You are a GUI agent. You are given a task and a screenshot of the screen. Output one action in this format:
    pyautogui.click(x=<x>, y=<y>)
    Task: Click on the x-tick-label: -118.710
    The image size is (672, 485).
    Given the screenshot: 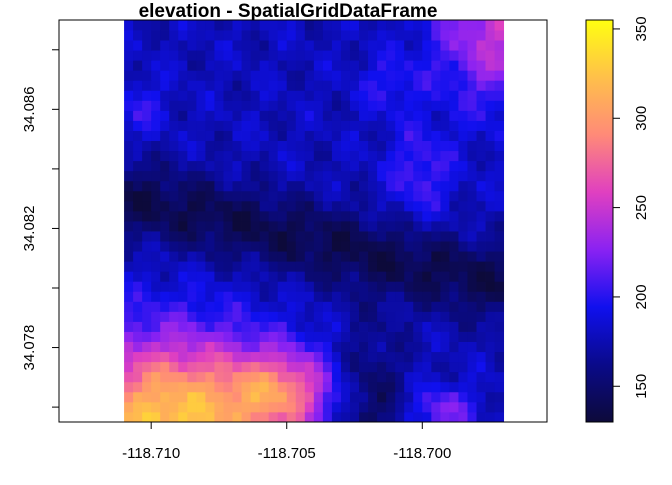 What is the action you would take?
    pyautogui.click(x=151, y=453)
    